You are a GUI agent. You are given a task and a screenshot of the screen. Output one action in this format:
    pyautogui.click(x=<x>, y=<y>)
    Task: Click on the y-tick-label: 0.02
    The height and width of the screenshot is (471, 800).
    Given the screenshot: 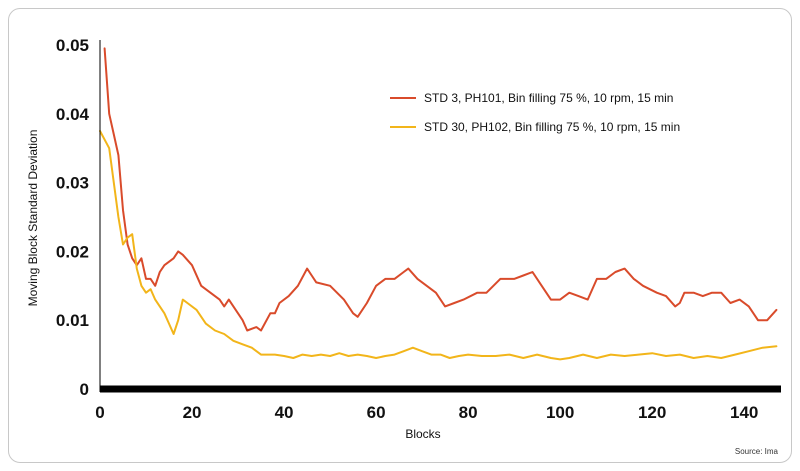 What is the action you would take?
    pyautogui.click(x=72, y=251)
    